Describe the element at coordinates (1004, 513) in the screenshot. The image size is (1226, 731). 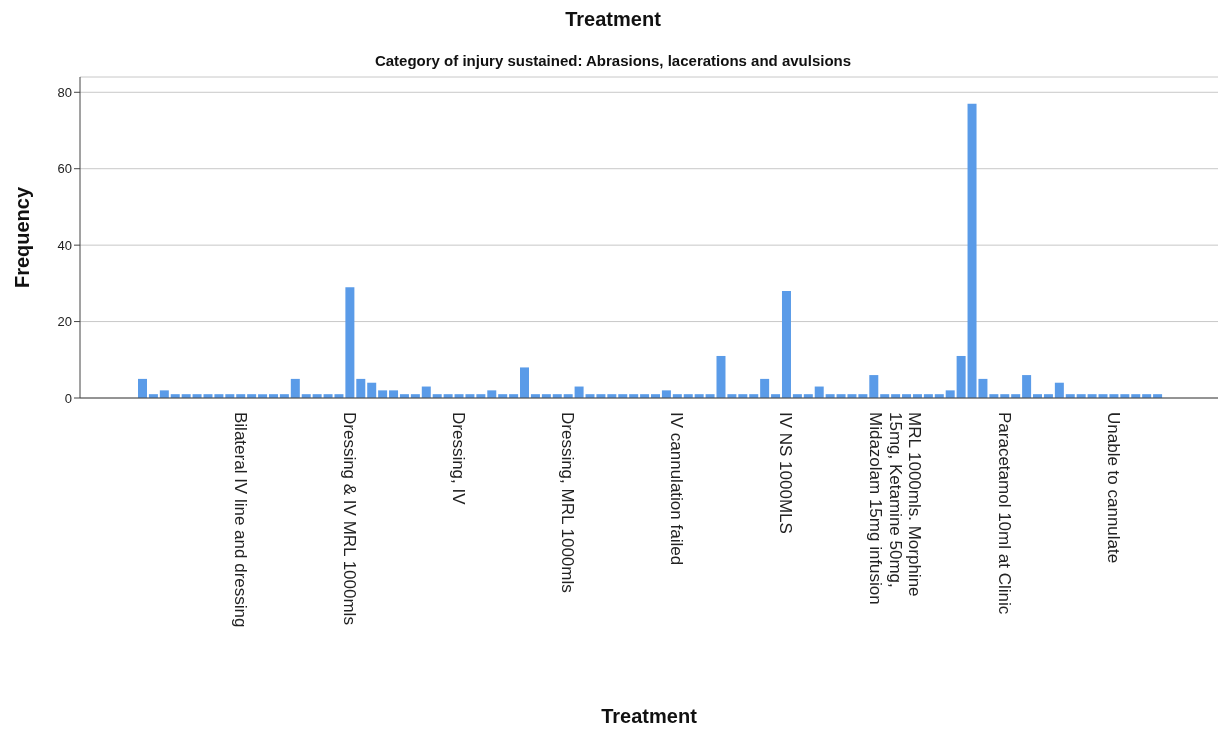
I see `x-tick-label: Paracetamol 10ml at Clinic` at that location.